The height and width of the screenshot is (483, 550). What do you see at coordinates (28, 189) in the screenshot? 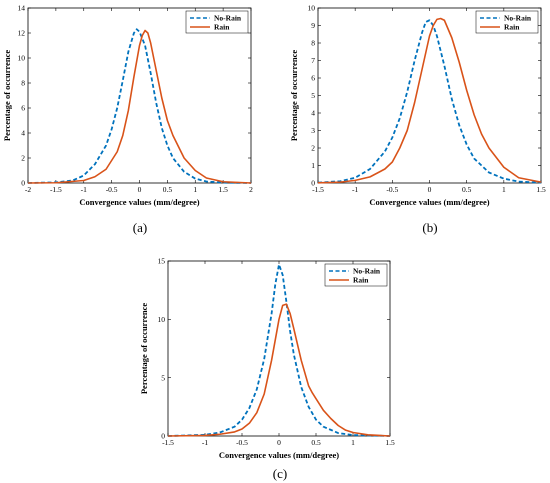
I see `x-tick-label: -2` at bounding box center [28, 189].